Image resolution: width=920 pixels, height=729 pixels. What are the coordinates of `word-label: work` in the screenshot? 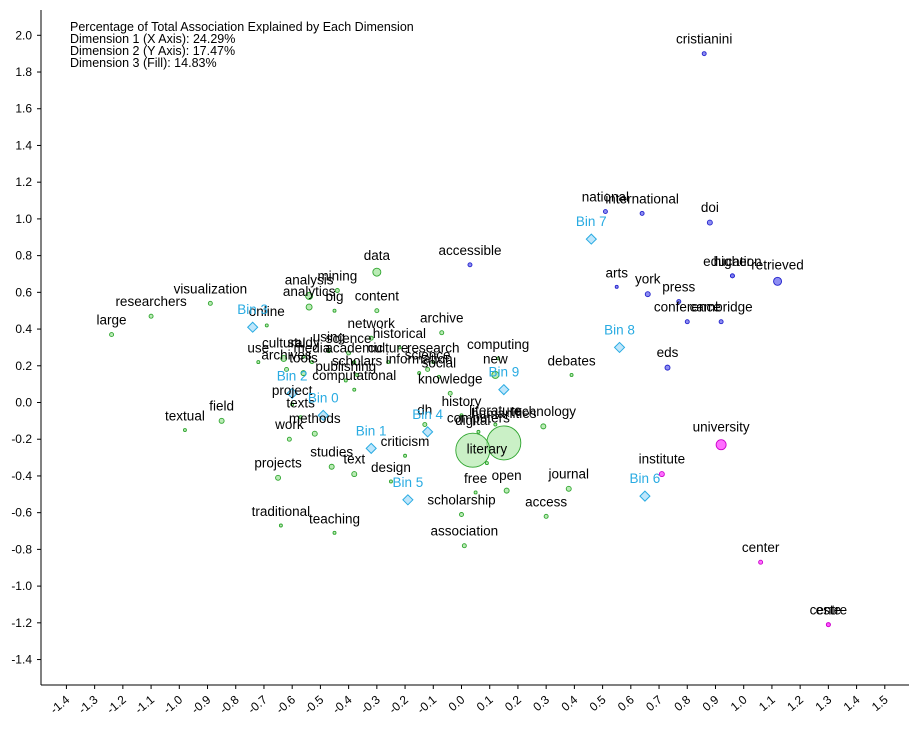 It's located at (289, 424).